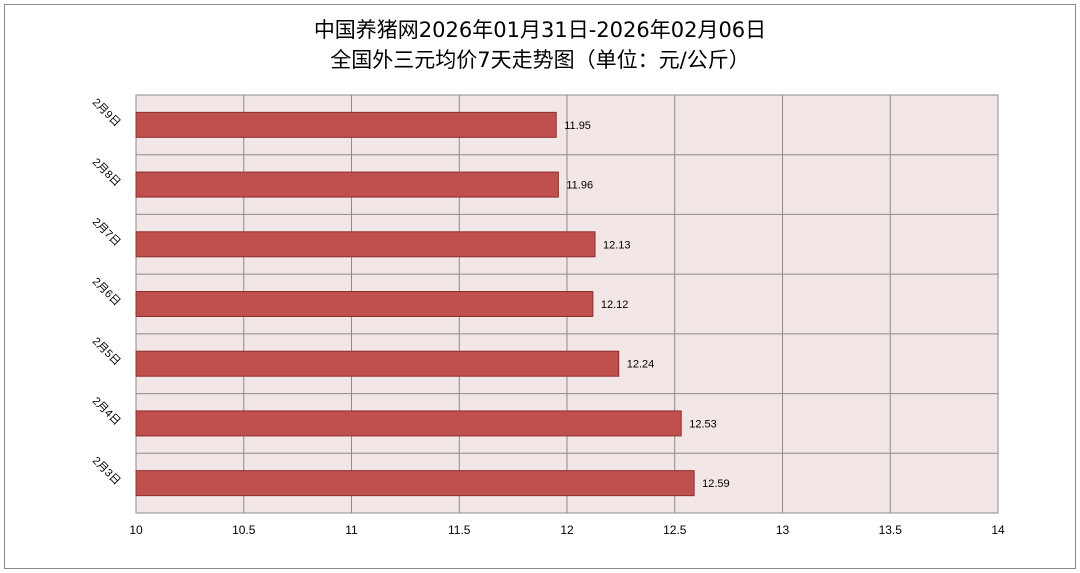 Image resolution: width=1080 pixels, height=573 pixels. Describe the element at coordinates (106, 471) in the screenshot. I see `category-label: 2月3日` at that location.